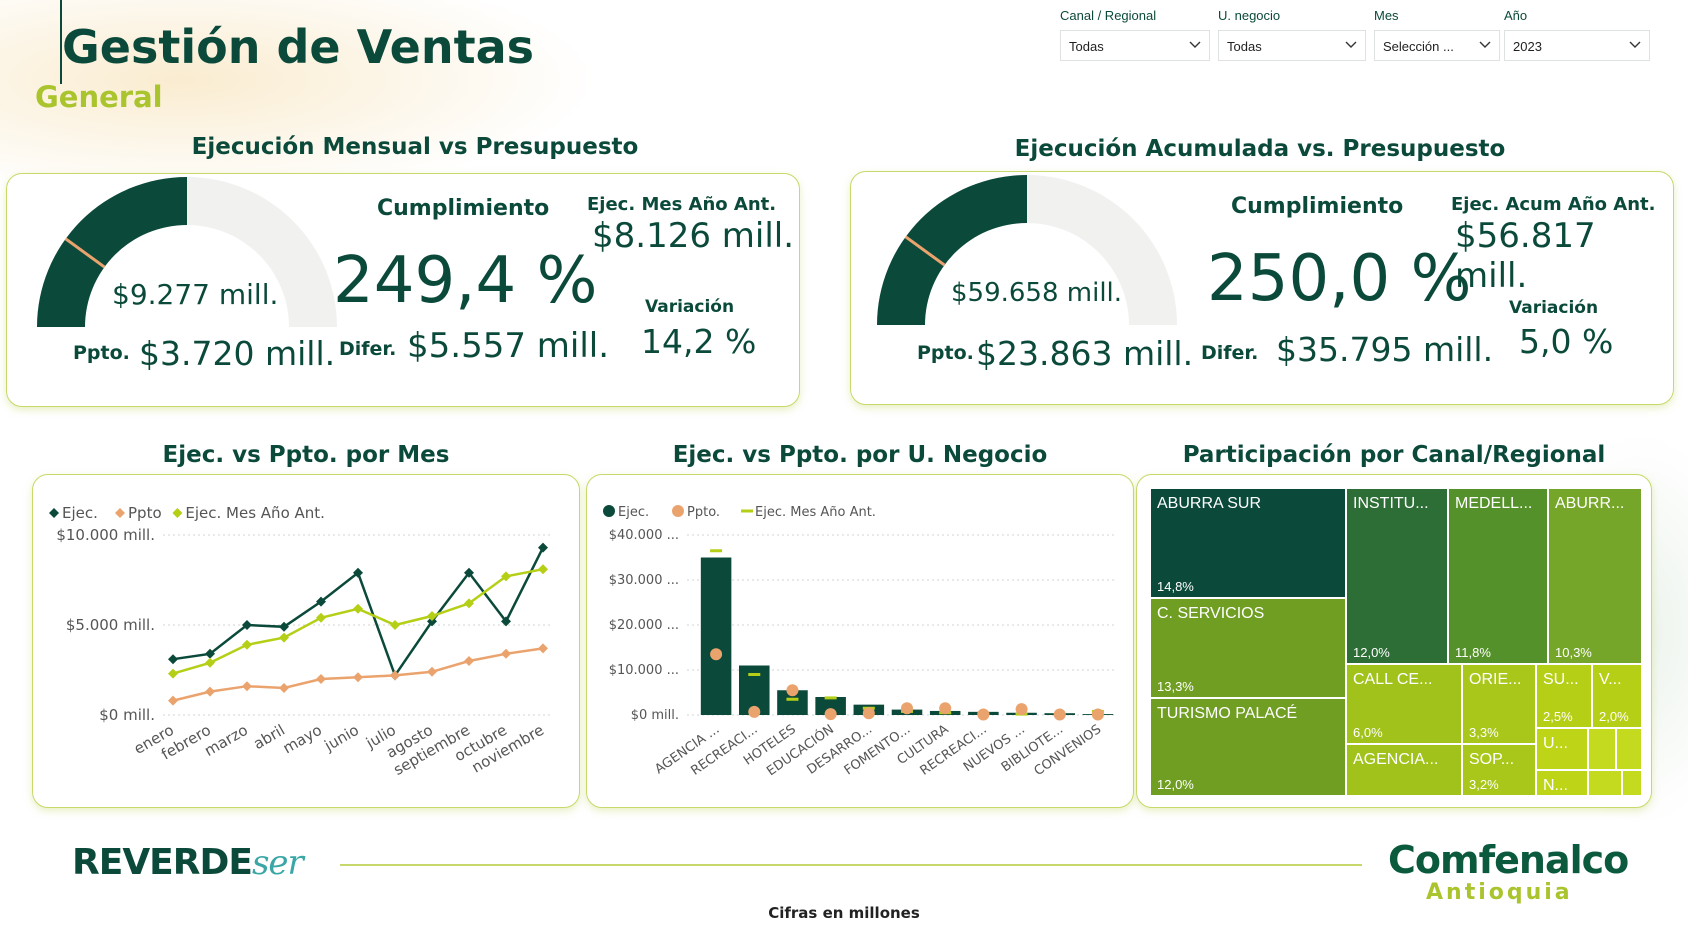 Image resolution: width=1688 pixels, height=937 pixels. Describe the element at coordinates (1292, 45) in the screenshot. I see `filter-u-negocio-dropdown: Todas` at that location.